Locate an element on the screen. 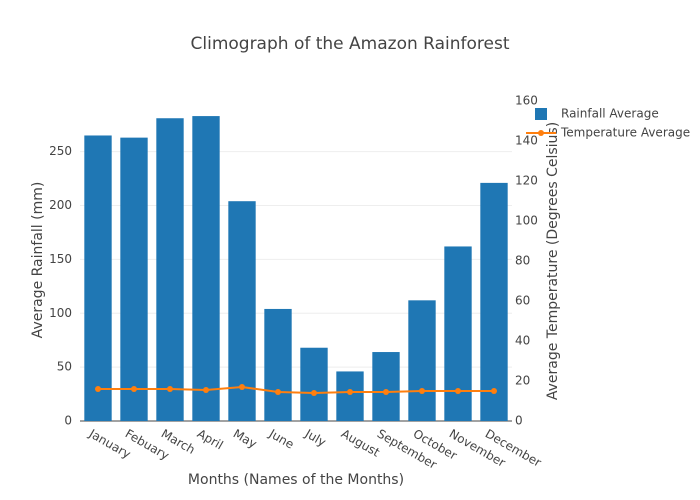  line is located at coordinates (296, 390).